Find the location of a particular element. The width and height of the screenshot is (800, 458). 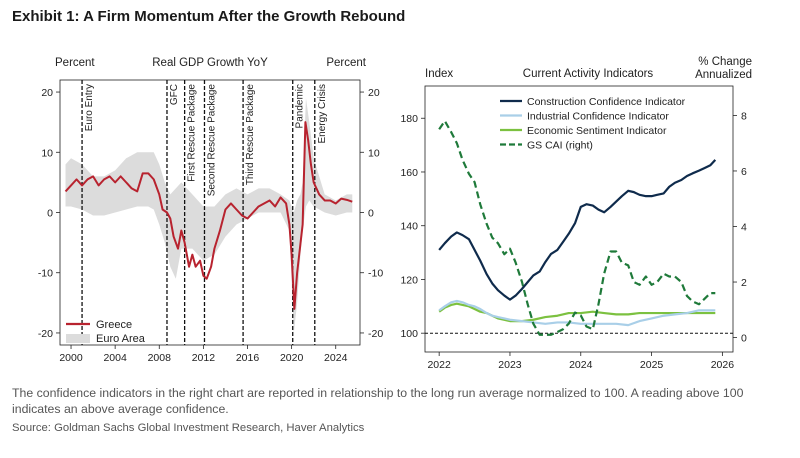

left-ytick-label-right: 20 is located at coordinates (374, 93).